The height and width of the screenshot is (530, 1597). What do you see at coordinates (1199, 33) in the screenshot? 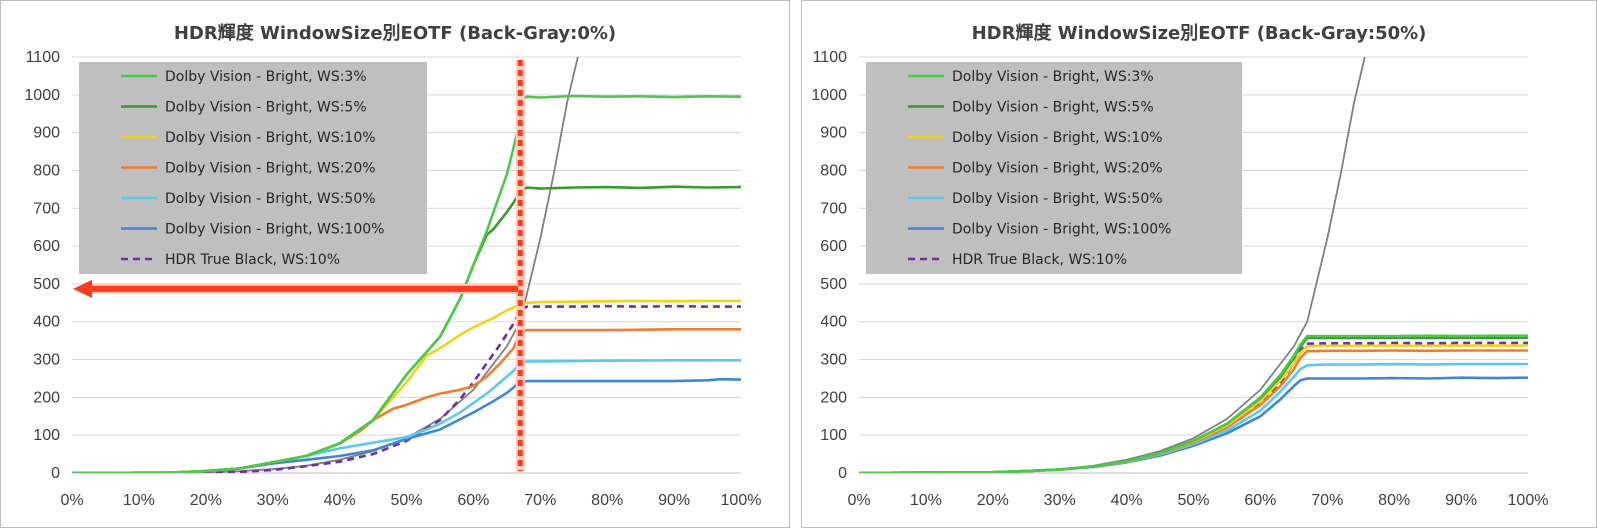
I see `chart-title: HDR輝度 WindowSize別EOTF (Back-Gray:50%)` at bounding box center [1199, 33].